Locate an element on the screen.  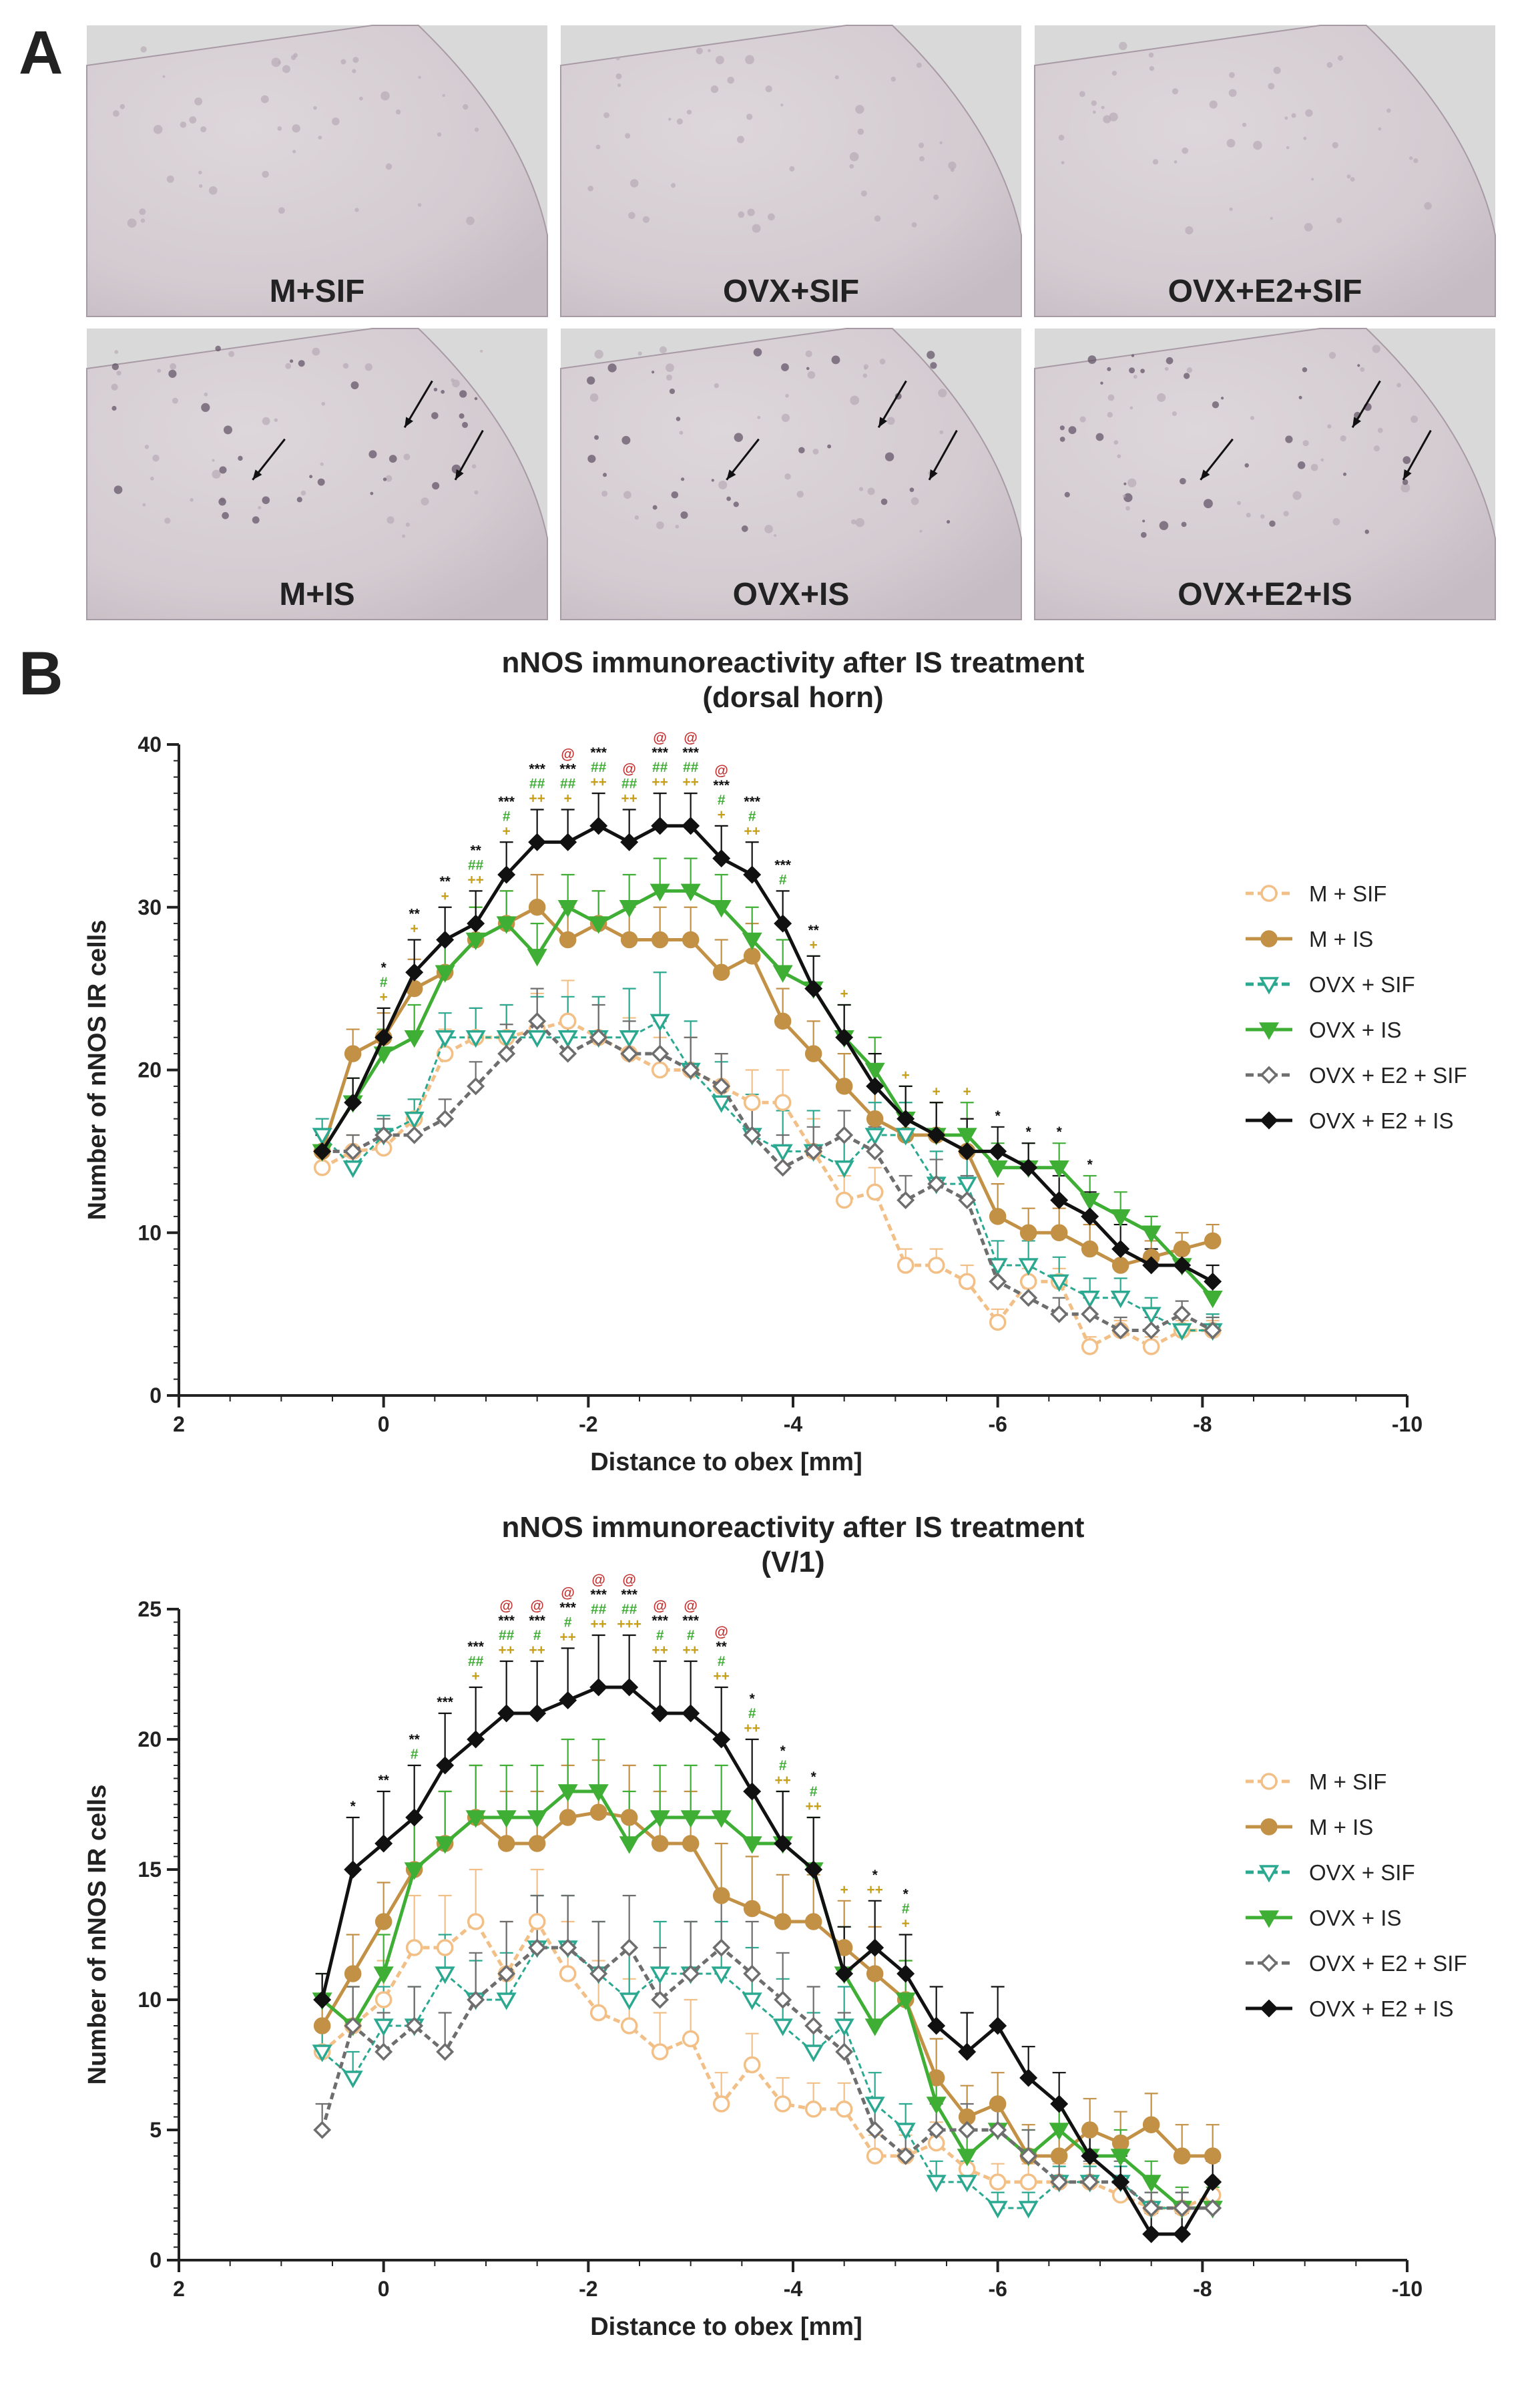
series-line-ovx-e2-sif is located at coordinates (768, 1176).